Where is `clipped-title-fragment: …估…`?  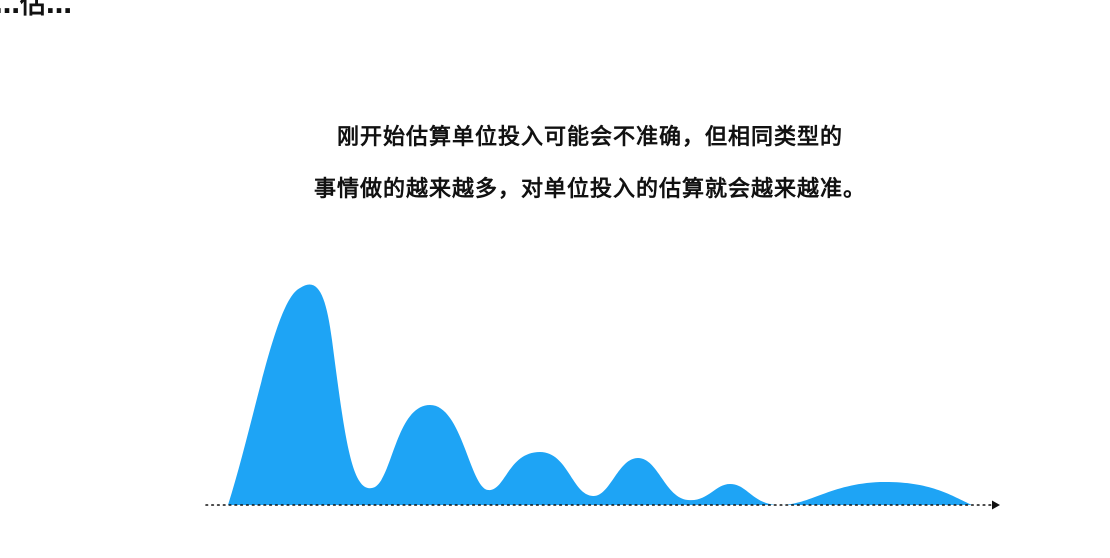 clipped-title-fragment: …估… is located at coordinates (36, 10).